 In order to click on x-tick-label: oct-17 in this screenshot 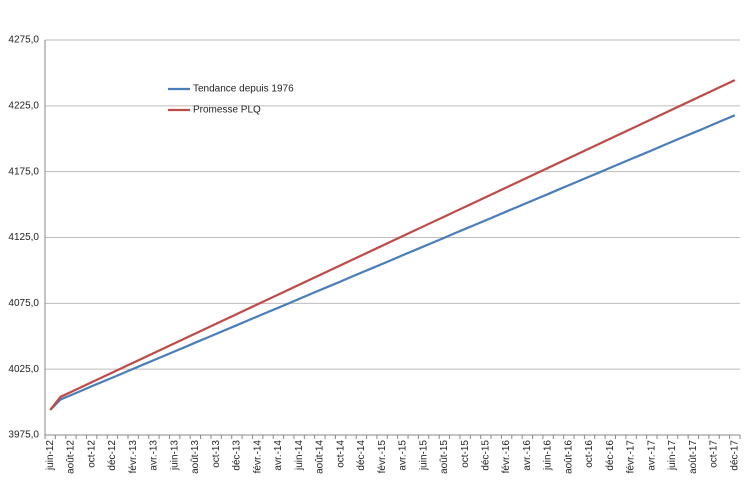, I will do `click(714, 454)`.